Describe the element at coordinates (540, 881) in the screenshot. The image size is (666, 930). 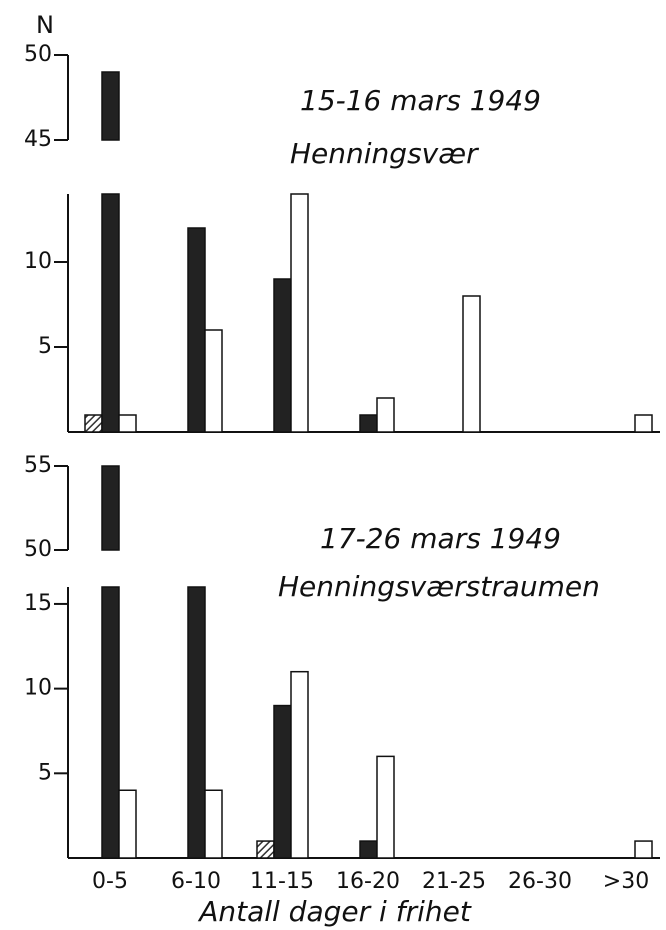
I see `x-tick-label: 26-30` at that location.